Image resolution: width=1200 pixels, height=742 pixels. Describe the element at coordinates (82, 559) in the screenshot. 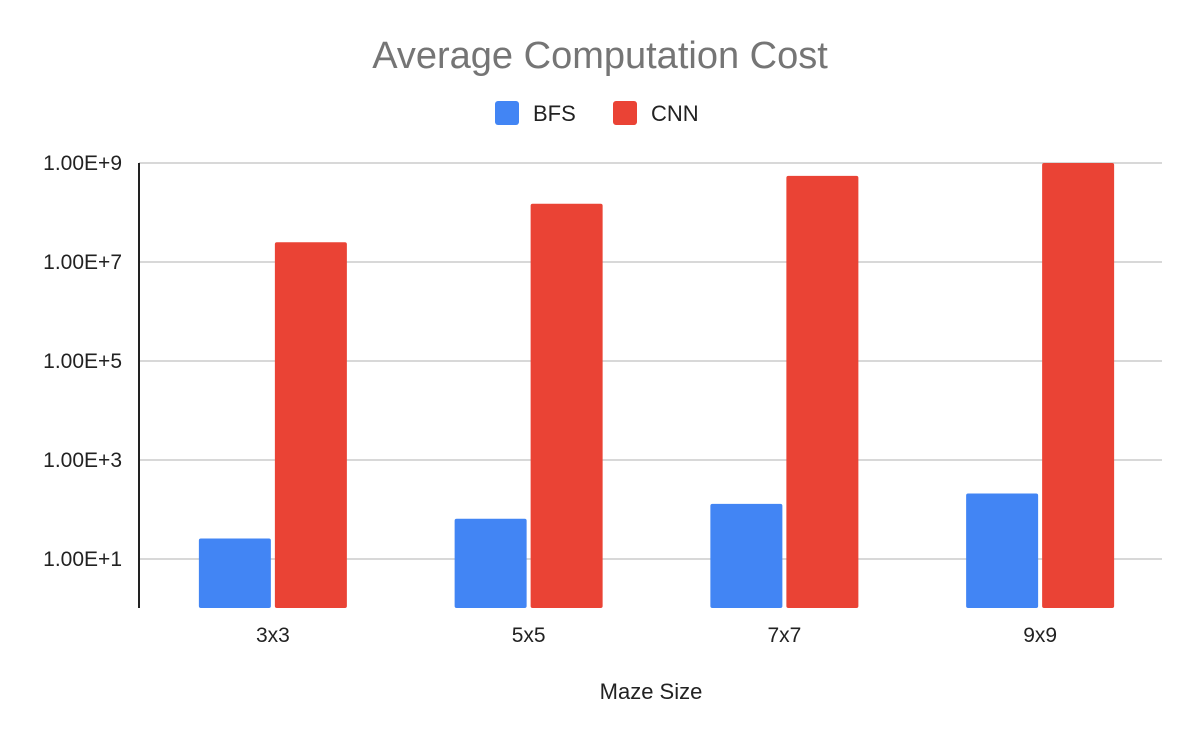

I see `y-tick-label: 1.00E+1` at that location.